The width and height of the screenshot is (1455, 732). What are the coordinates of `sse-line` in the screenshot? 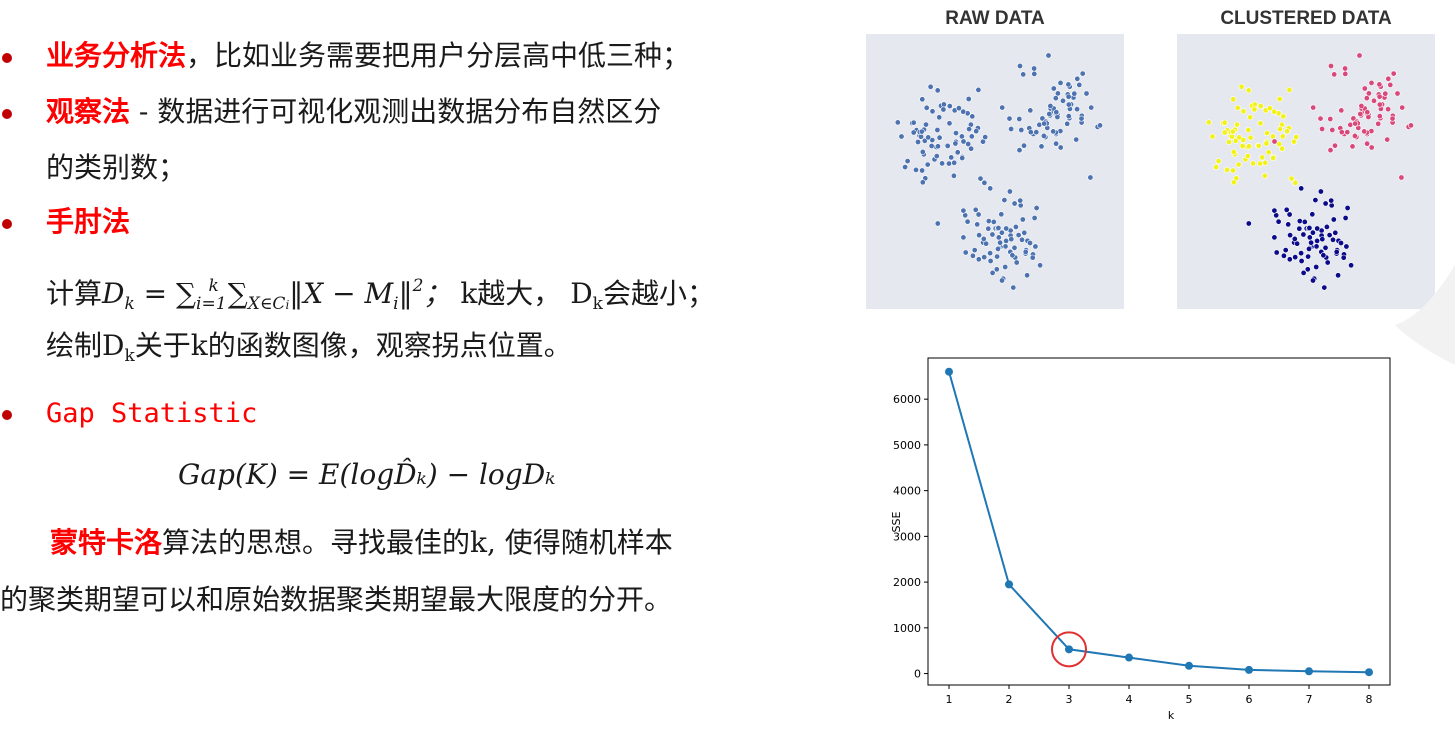 It's located at (1159, 522).